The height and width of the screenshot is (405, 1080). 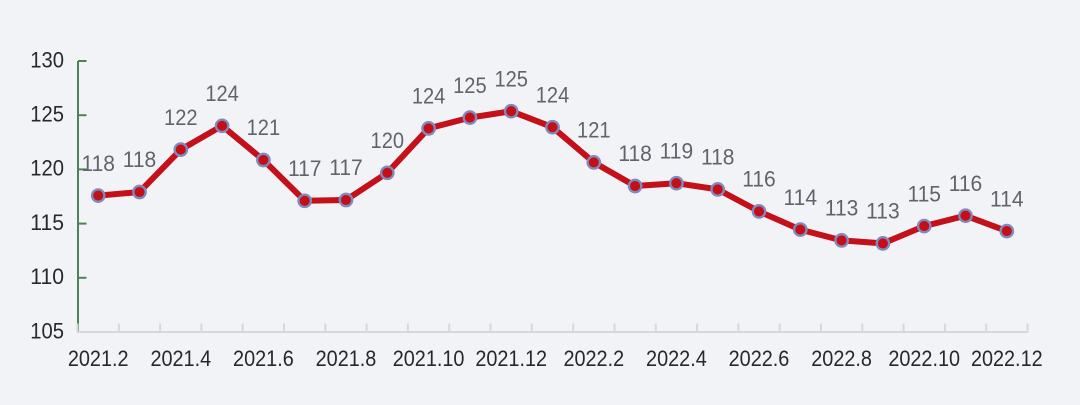 I want to click on svg-text: 2022.10, so click(x=924, y=358).